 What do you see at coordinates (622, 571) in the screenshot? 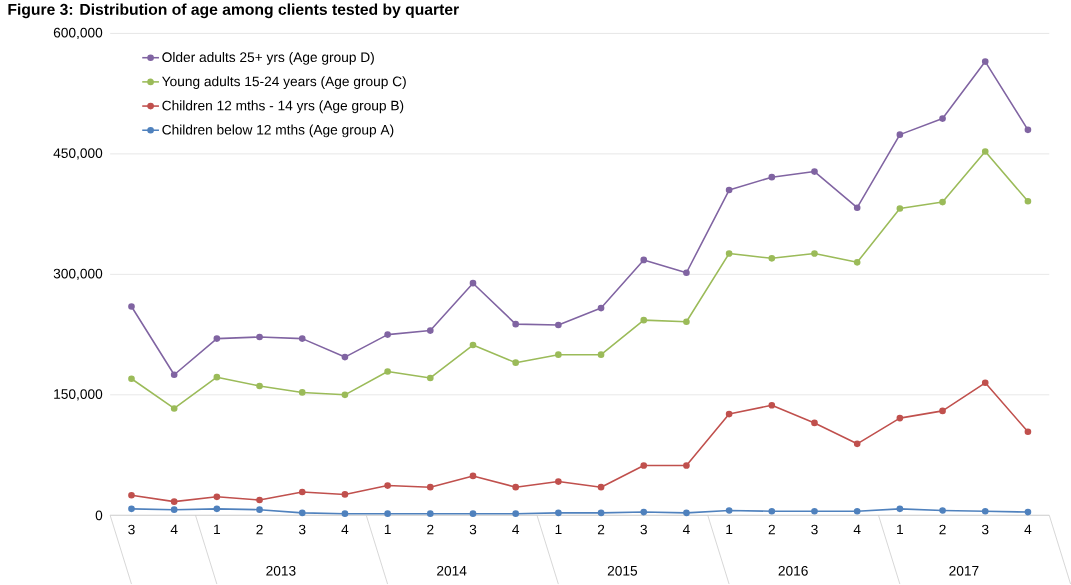
I see `text: 2015` at bounding box center [622, 571].